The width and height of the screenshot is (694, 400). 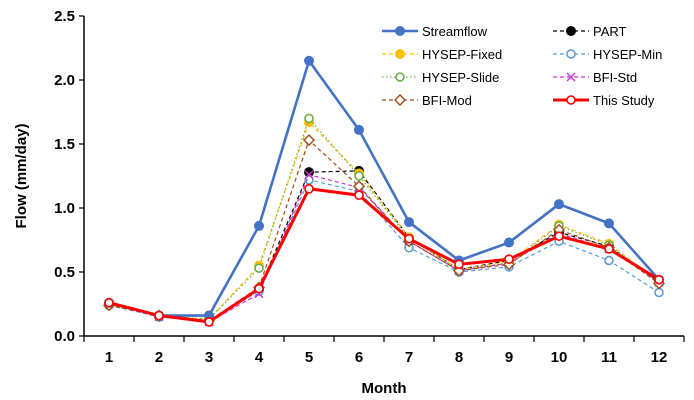 I want to click on y-tick-label: 1.5, so click(x=64, y=144).